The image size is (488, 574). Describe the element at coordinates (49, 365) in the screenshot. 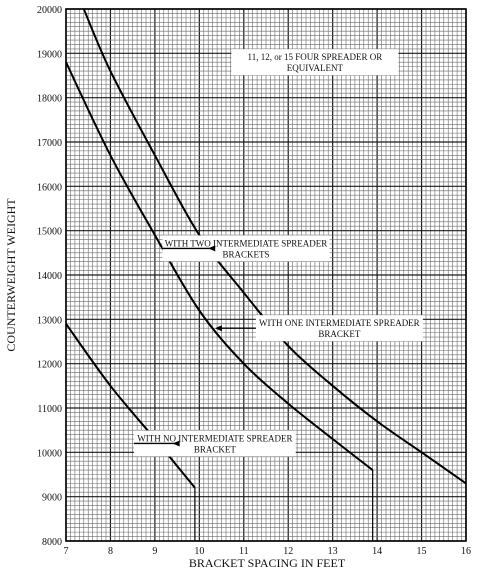

I see `y-tick-label: 12000` at that location.